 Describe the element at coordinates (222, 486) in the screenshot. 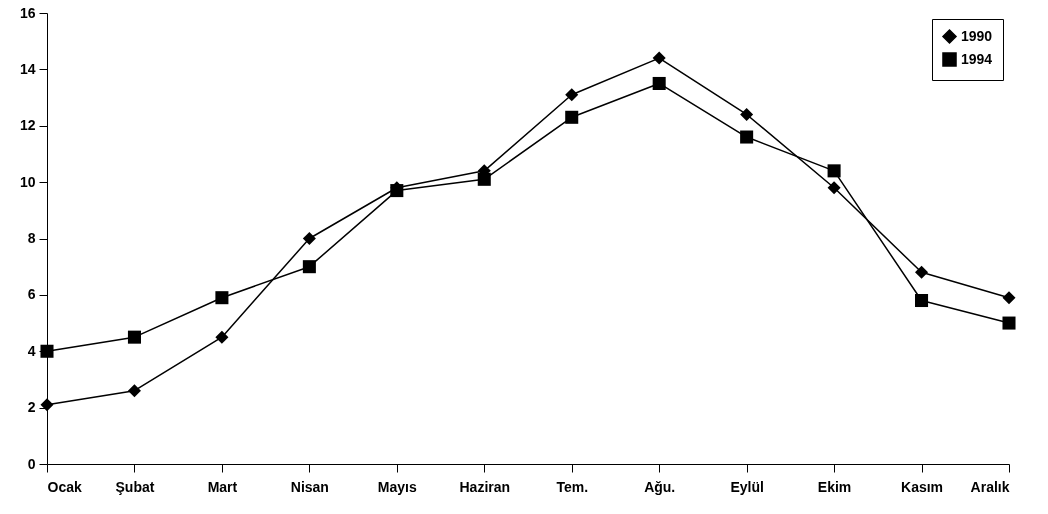

I see `x-tick-label: Mart` at that location.